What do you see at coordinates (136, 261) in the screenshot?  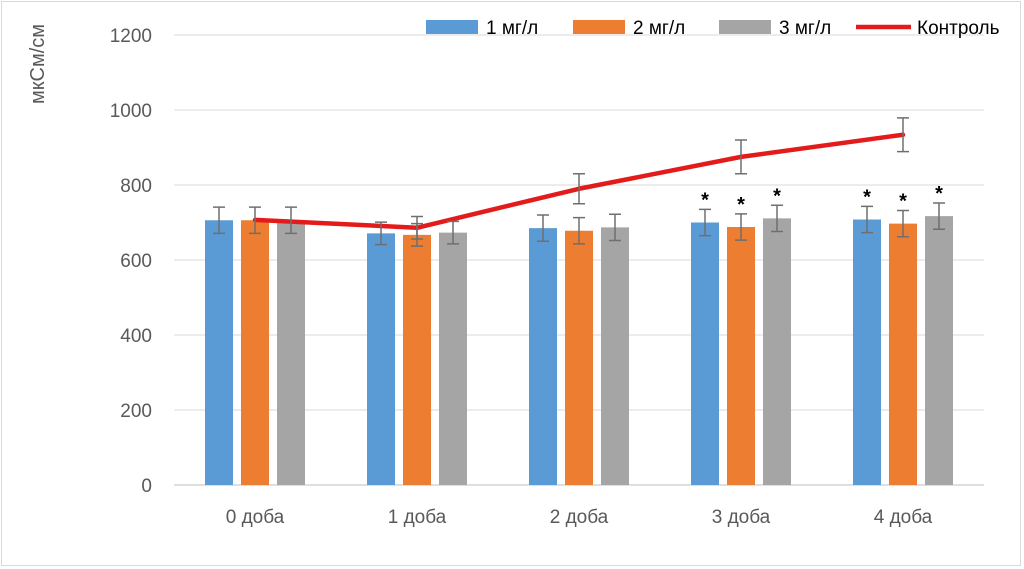 I see `y-tick-label: 600` at bounding box center [136, 261].